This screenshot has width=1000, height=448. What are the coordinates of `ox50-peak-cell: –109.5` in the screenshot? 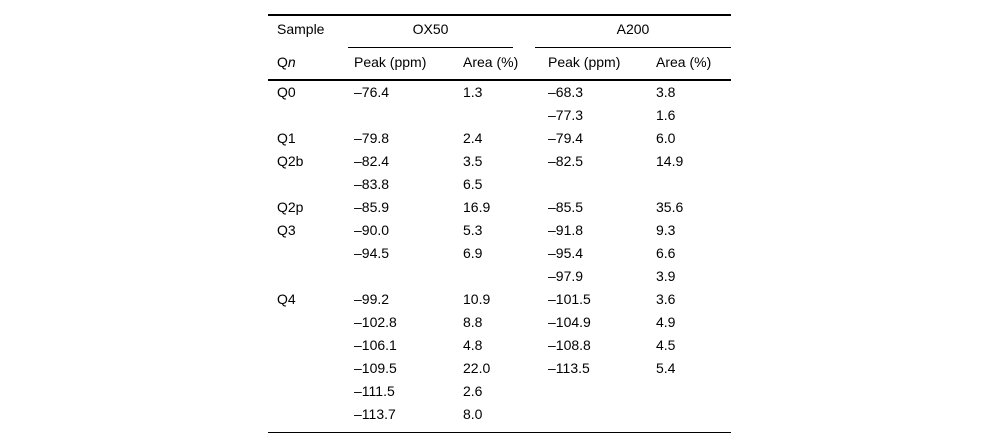 It's located at (375, 368).